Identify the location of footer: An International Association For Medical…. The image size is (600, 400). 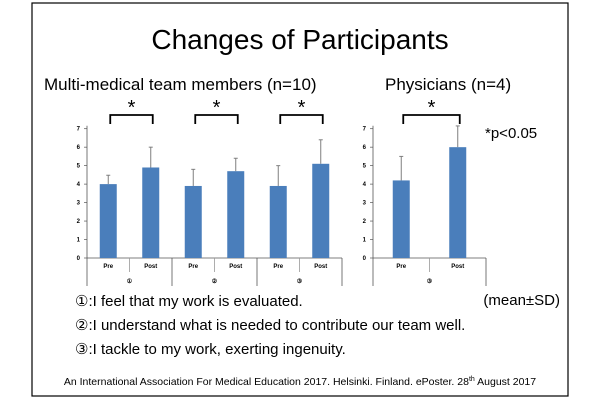
(300, 382).